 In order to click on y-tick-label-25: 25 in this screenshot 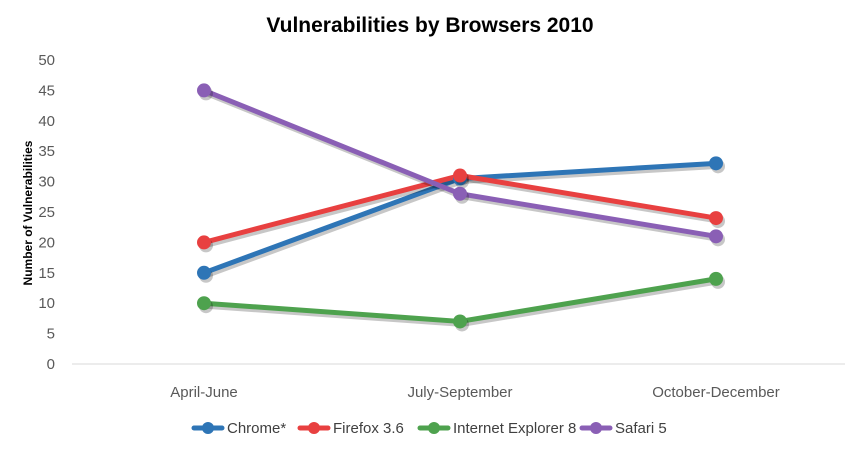, I will do `click(46, 212)`.